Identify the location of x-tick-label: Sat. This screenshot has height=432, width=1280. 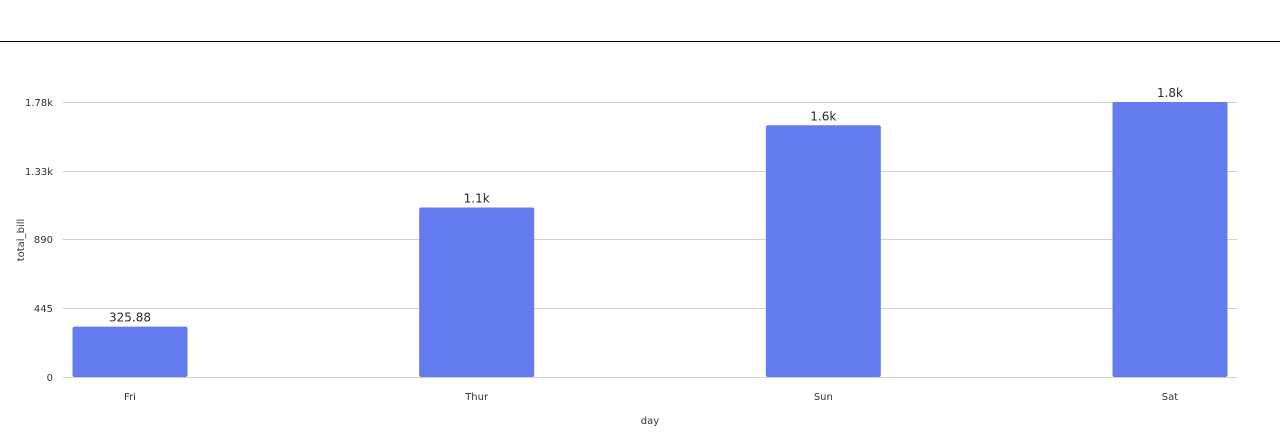
(1170, 397).